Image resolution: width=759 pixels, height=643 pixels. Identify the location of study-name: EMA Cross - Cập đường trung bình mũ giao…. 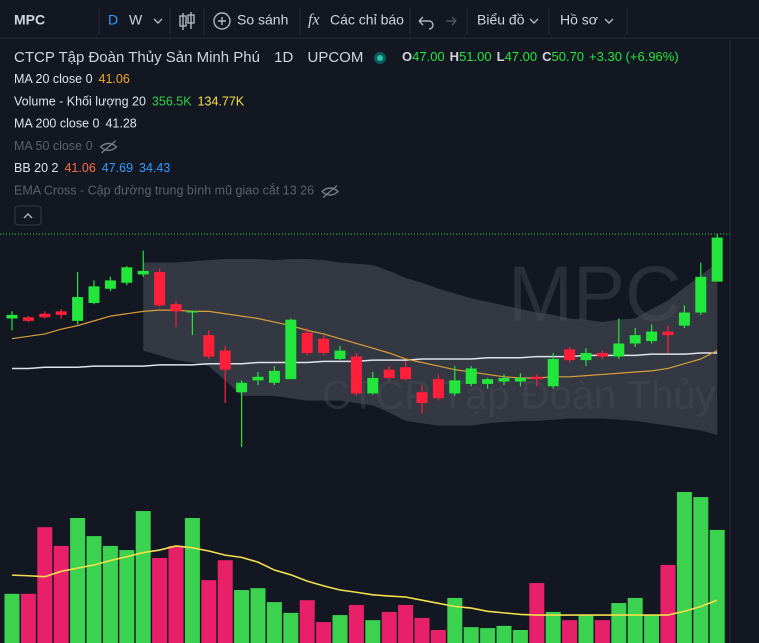
(164, 190).